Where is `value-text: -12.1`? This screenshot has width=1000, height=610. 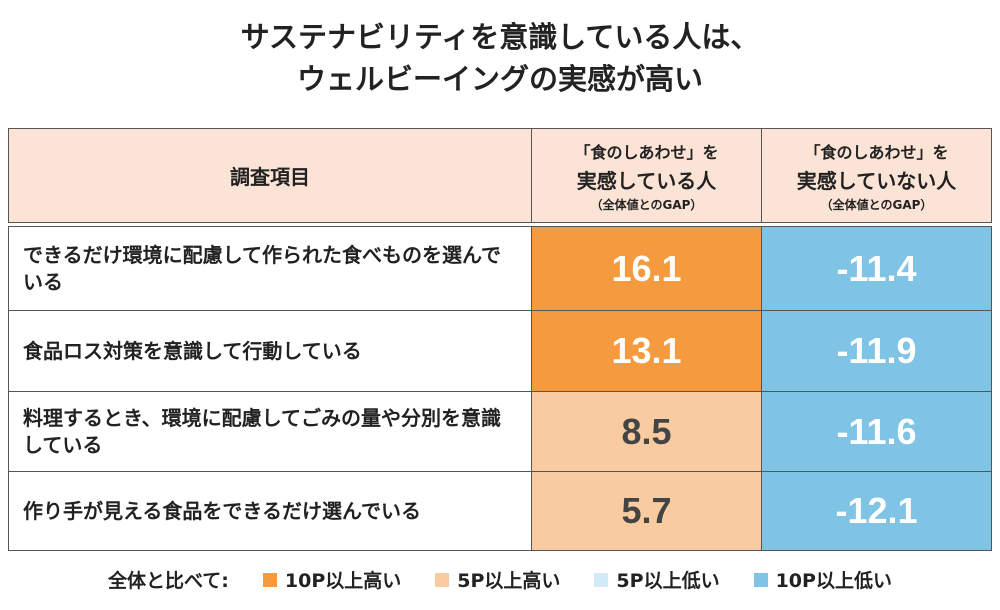
value-text: -12.1 is located at coordinates (876, 510).